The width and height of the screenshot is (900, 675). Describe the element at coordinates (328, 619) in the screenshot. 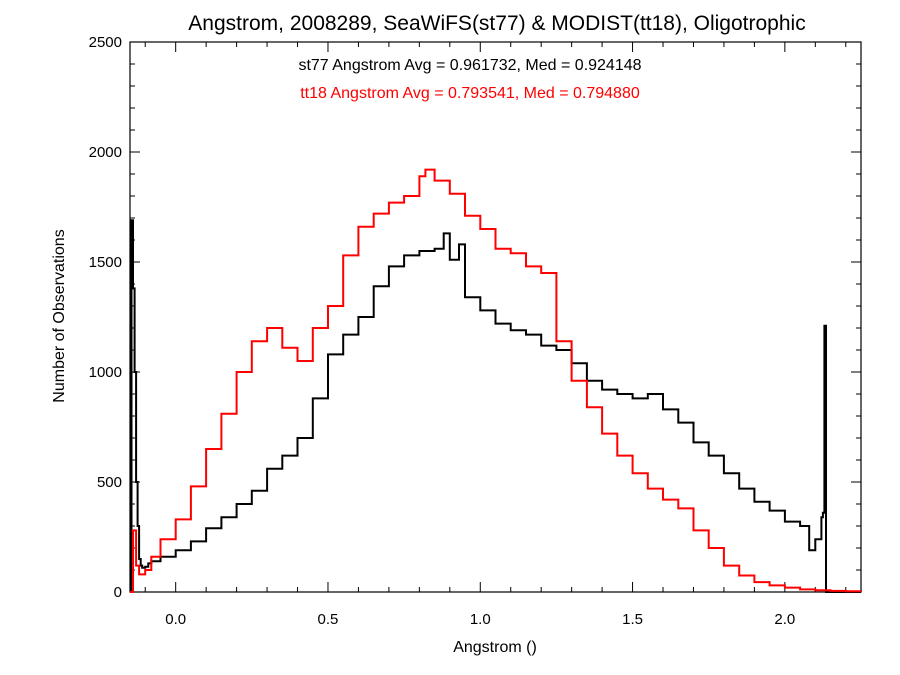

I see `x-tick-label: 0.5` at that location.